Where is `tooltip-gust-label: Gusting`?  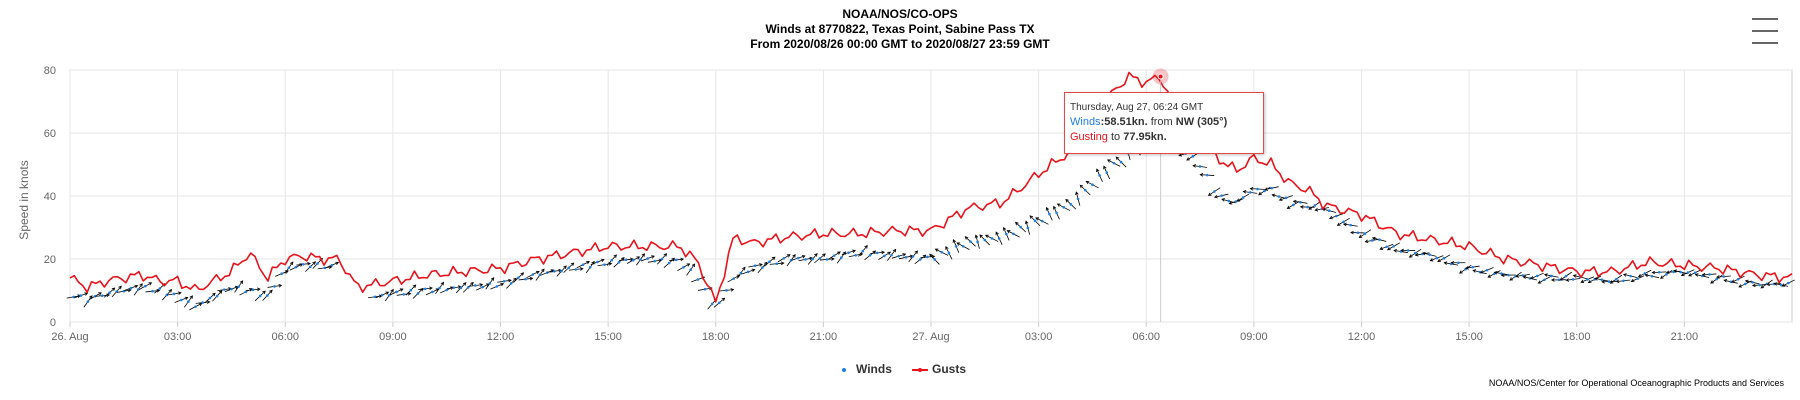 tooltip-gust-label: Gusting is located at coordinates (1089, 137).